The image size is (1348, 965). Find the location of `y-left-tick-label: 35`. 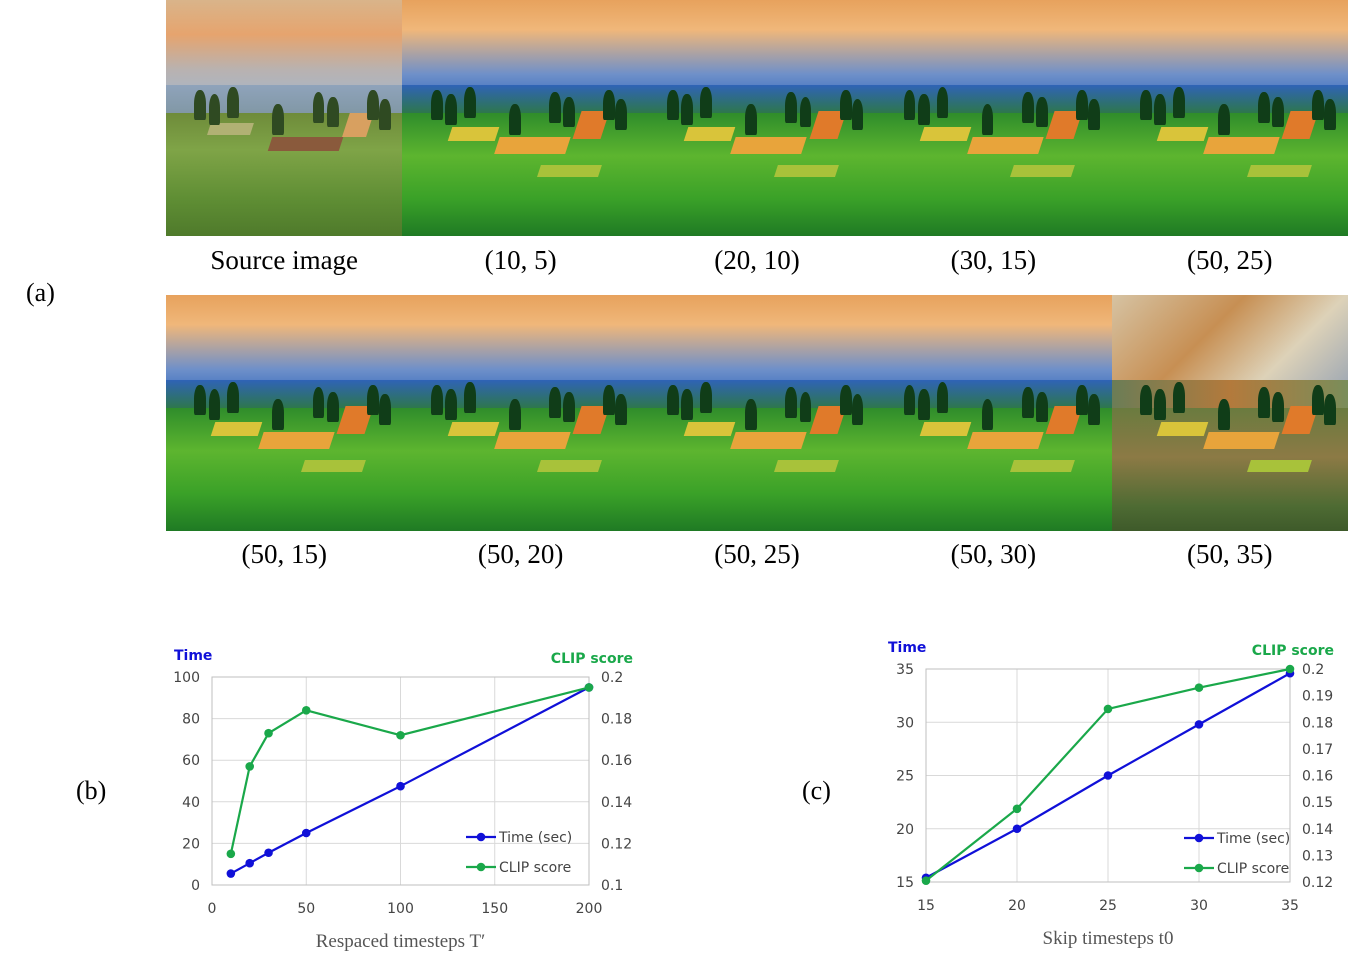

y-left-tick-label: 35 is located at coordinates (905, 670).